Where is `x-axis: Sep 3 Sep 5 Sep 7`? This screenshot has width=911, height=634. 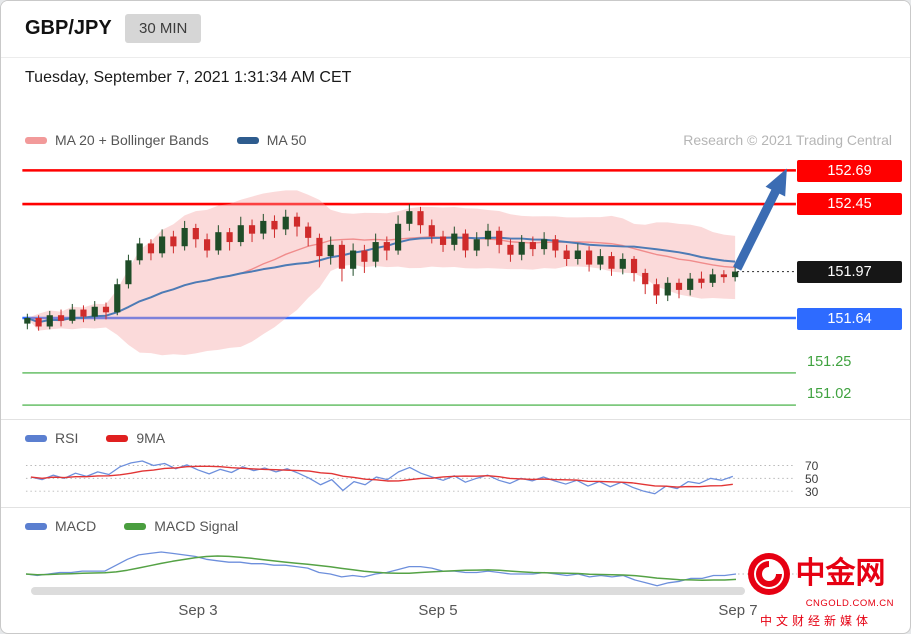 x-axis: Sep 3 Sep 5 Sep 7 is located at coordinates (455, 614).